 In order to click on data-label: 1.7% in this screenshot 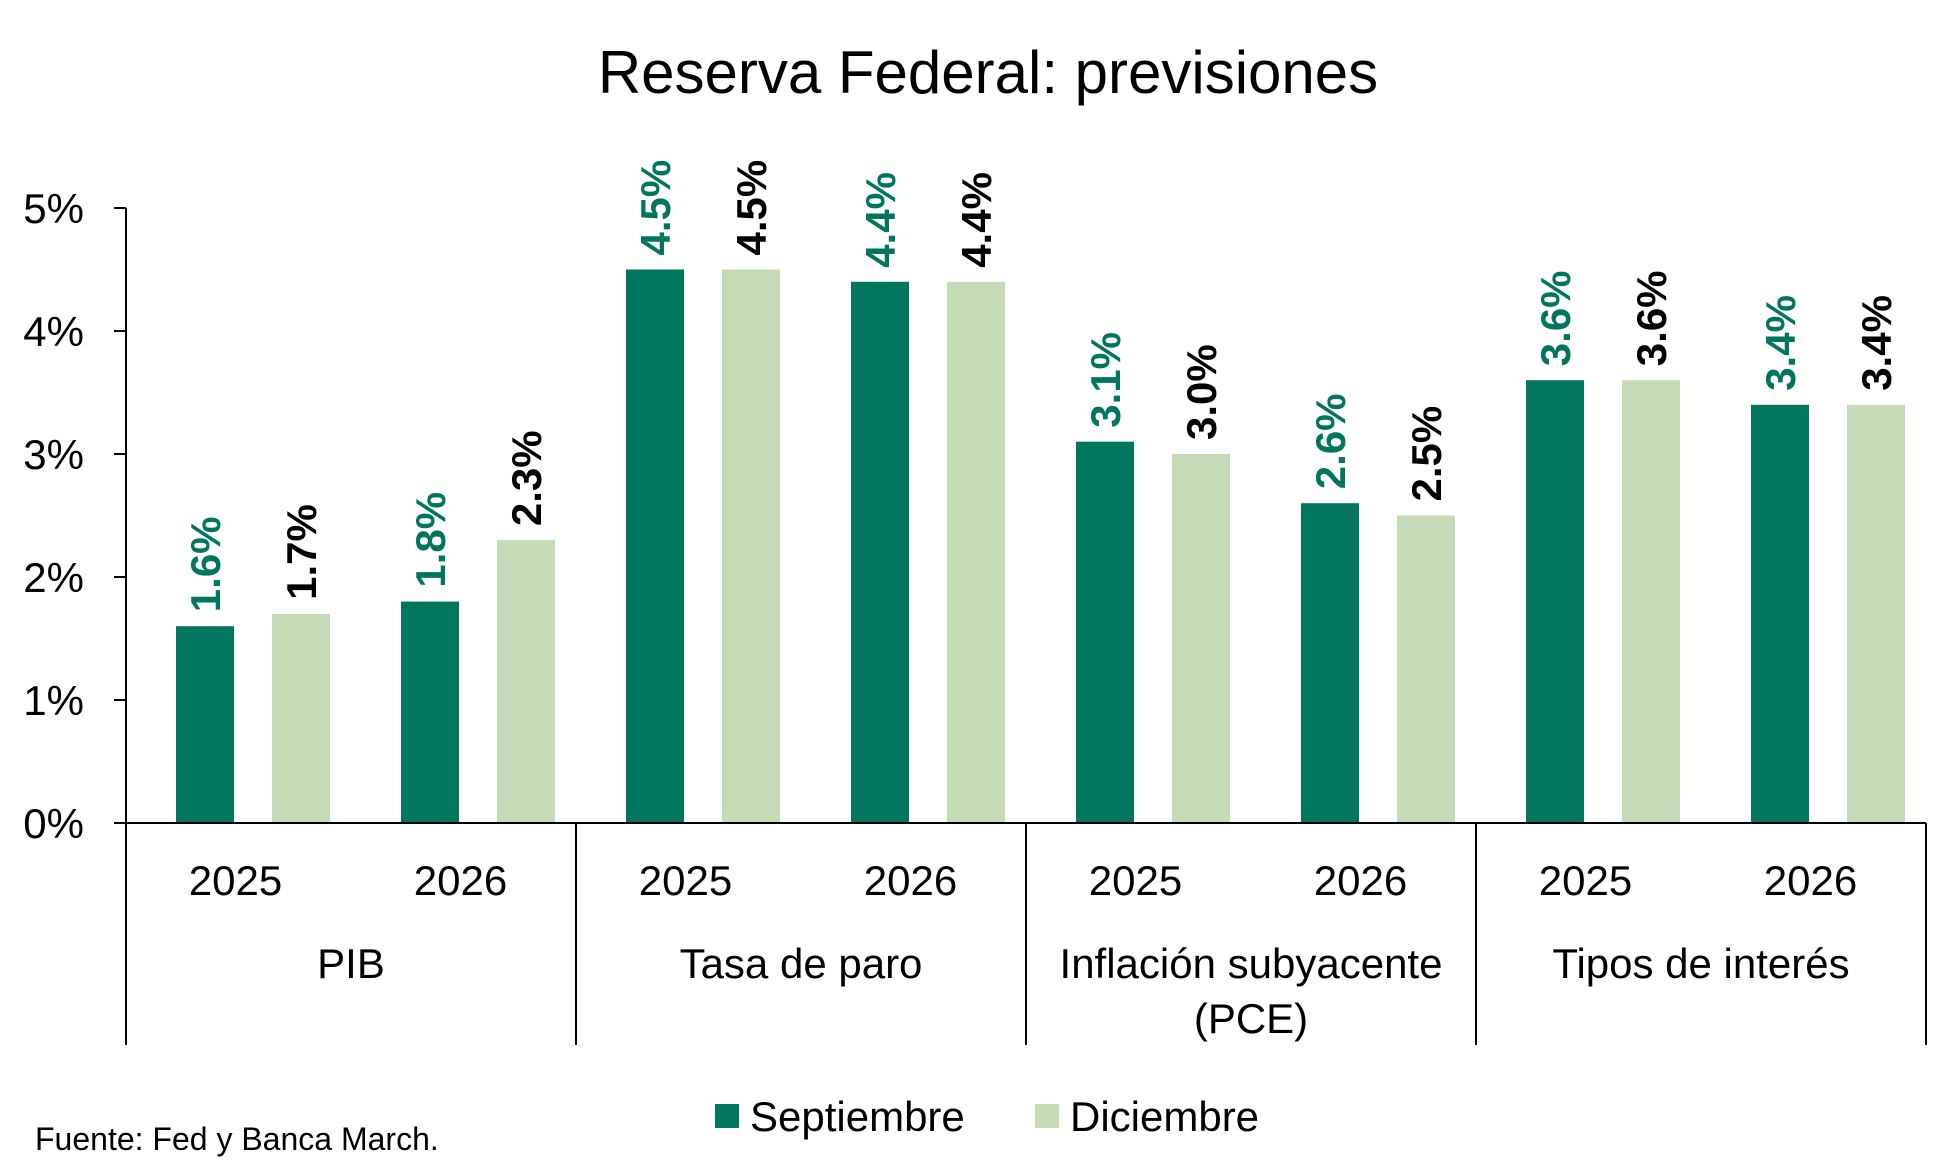, I will do `click(301, 552)`.